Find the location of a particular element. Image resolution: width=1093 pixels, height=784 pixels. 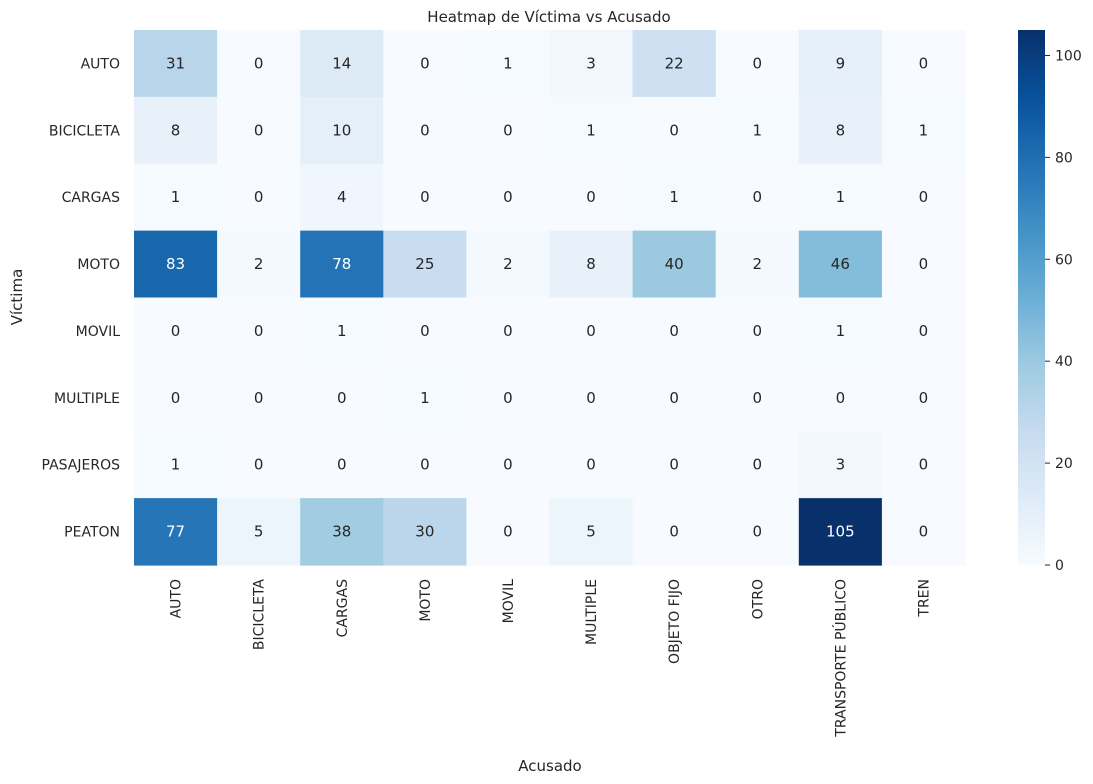

cell-value-label: 4 is located at coordinates (342, 197).